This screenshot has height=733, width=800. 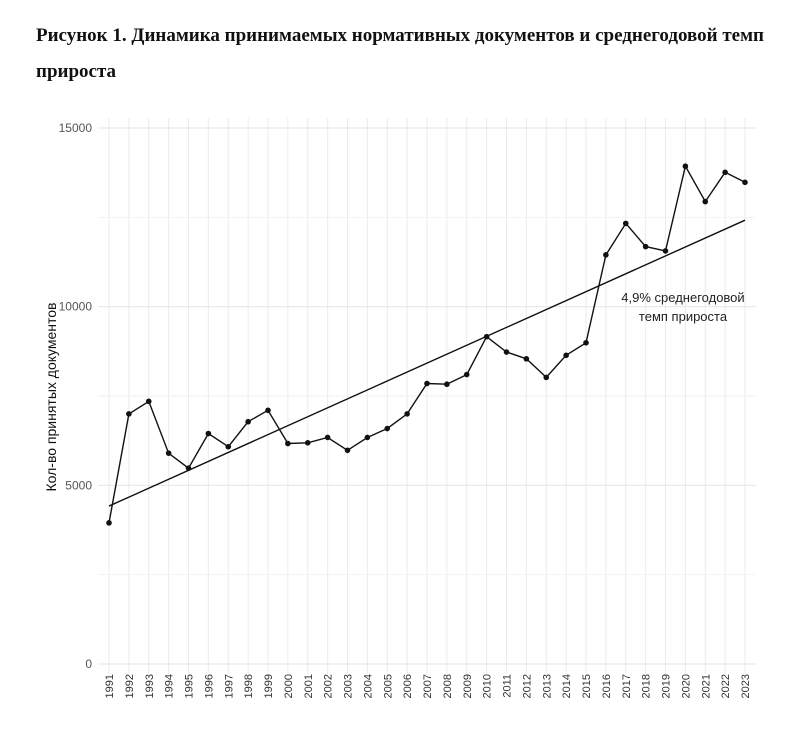 I want to click on y-tick-label: 0, so click(x=88, y=664).